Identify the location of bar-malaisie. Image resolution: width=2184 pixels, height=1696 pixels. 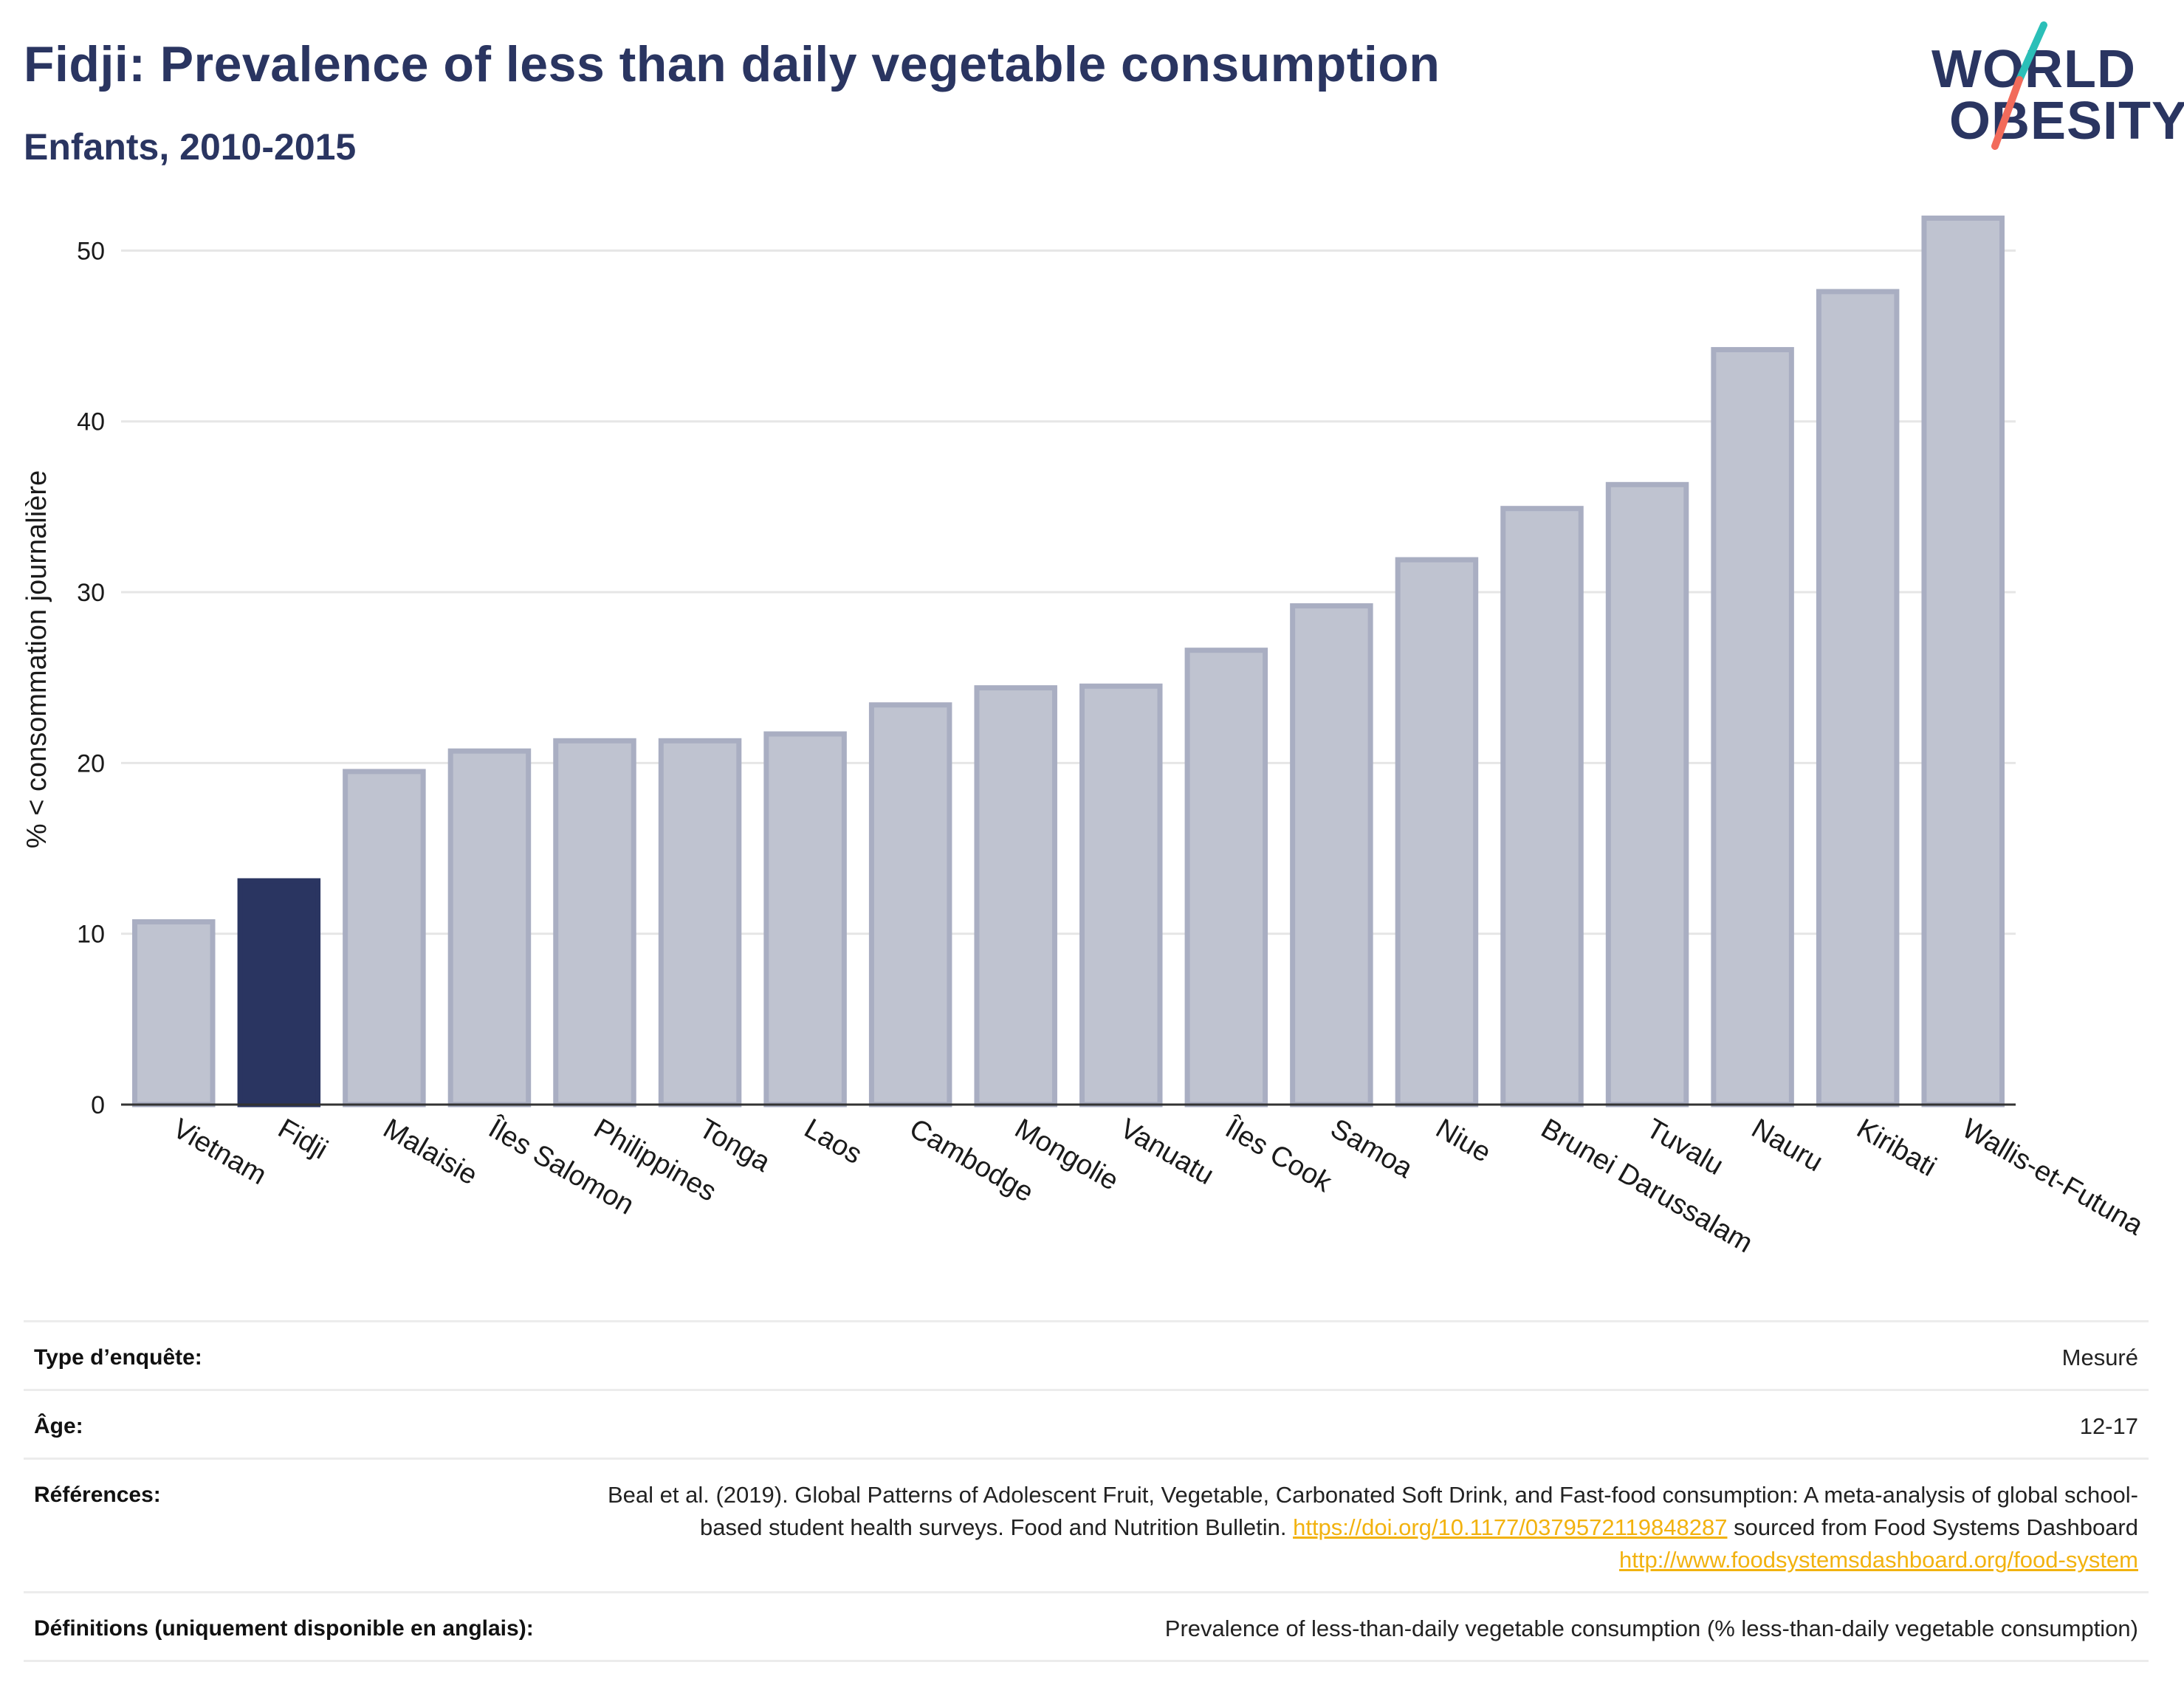
(385, 938).